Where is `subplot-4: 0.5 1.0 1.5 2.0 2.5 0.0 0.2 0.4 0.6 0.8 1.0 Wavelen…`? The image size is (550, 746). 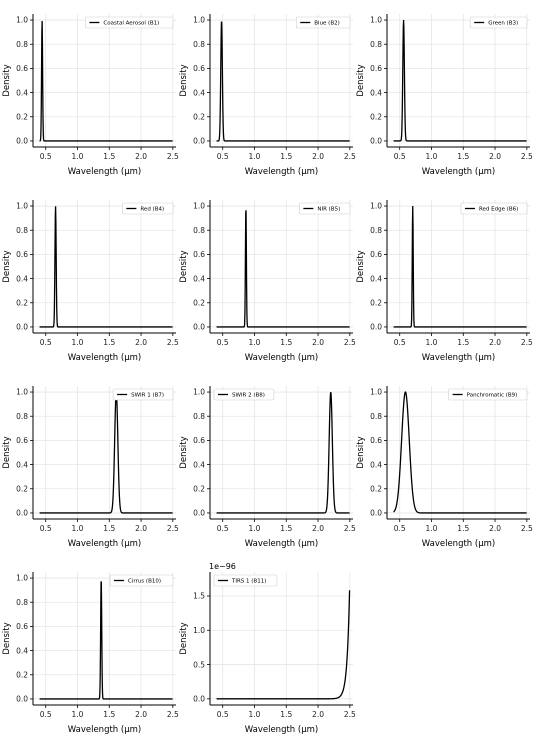
subplot-4: 0.5 1.0 1.5 2.0 2.5 0.0 0.2 0.4 0.6 0.8 1.0 Wavelen… is located at coordinates (90, 281).